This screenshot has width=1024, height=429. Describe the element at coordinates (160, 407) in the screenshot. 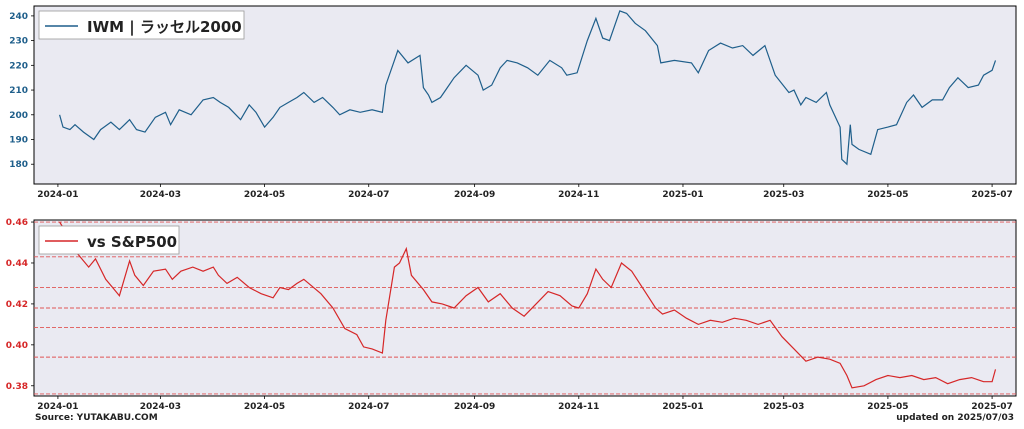

I see `bottom-x-tick-label: 2024-03` at that location.